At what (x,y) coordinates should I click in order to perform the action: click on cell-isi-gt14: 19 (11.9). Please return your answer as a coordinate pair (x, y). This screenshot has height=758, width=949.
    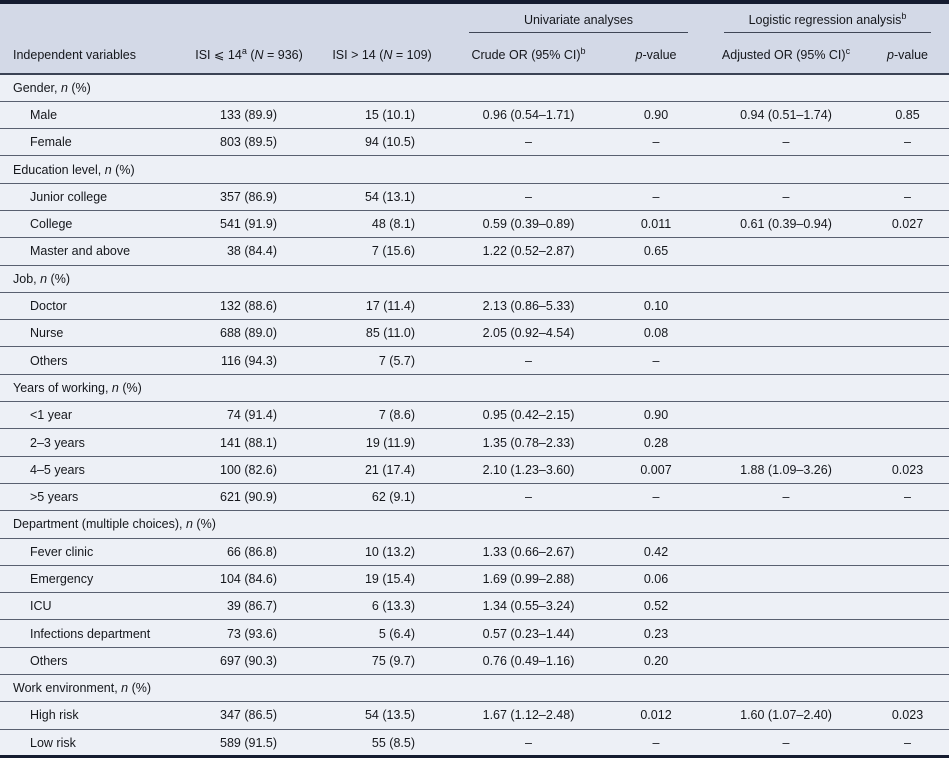
    Looking at the image, I should click on (382, 442).